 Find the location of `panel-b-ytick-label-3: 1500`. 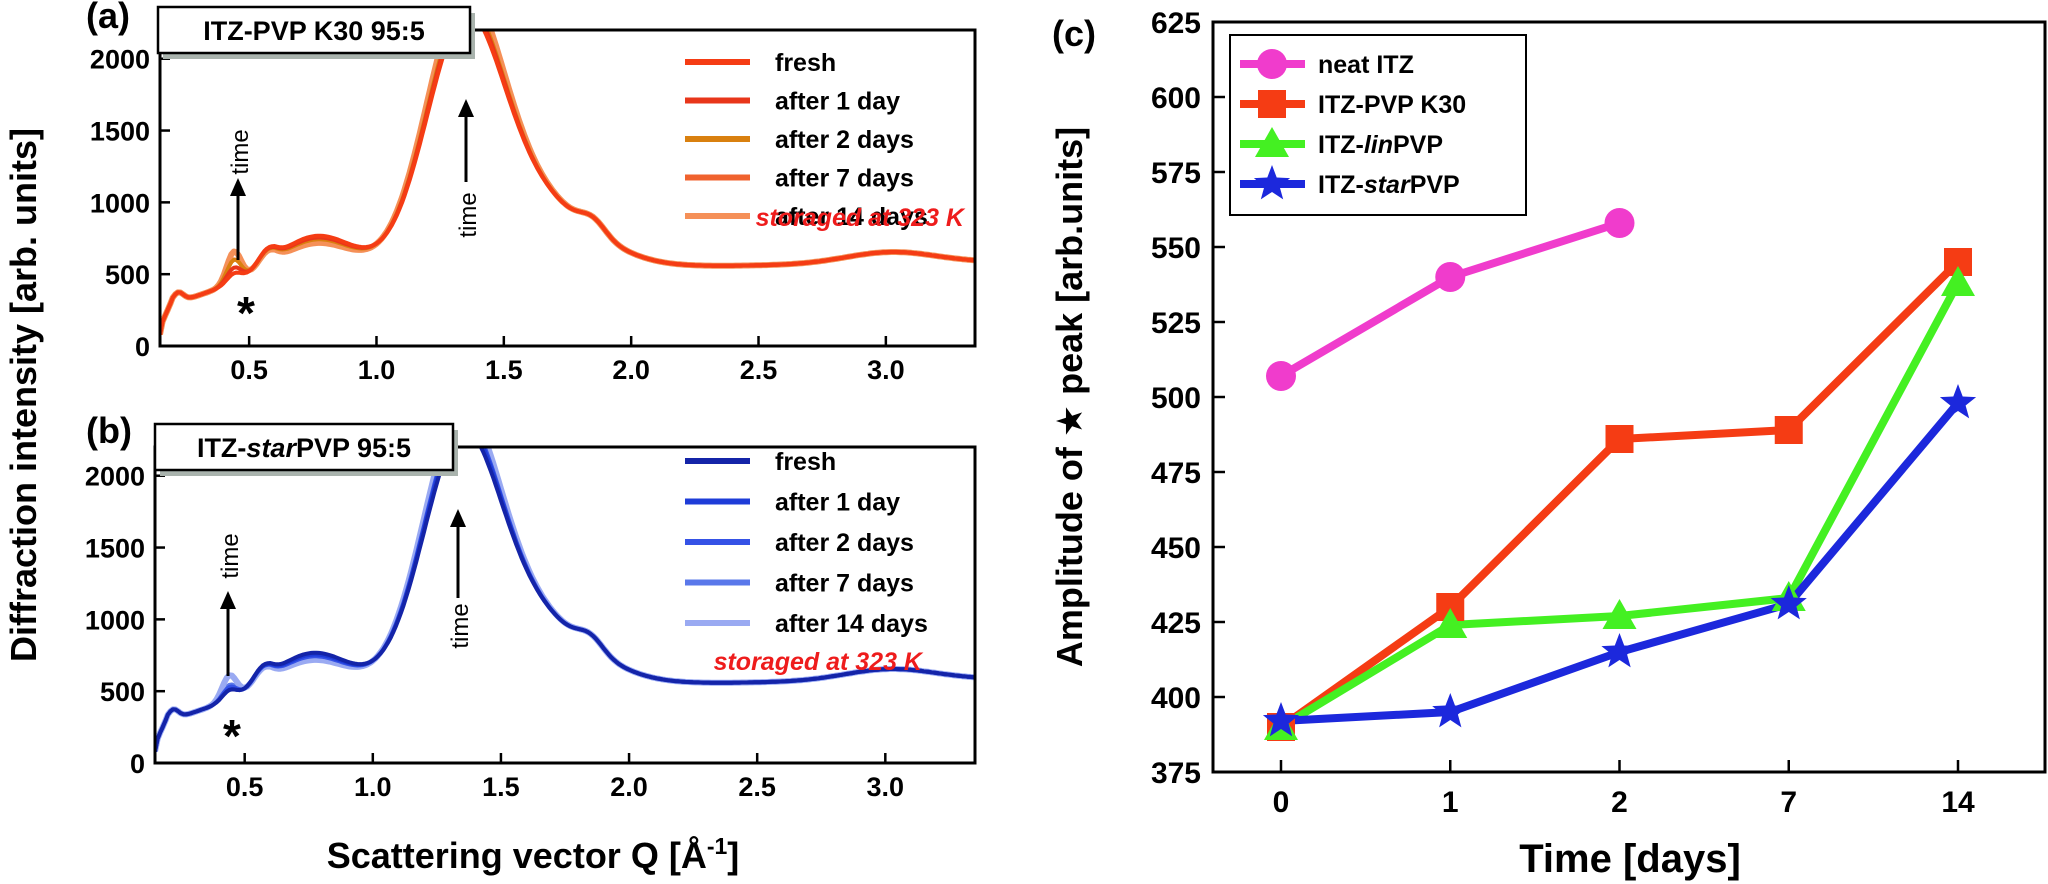

panel-b-ytick-label-3: 1500 is located at coordinates (115, 549).